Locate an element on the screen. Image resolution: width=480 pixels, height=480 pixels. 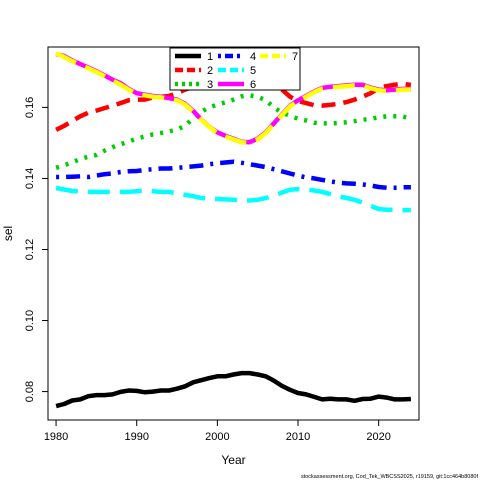
x-tick-label: 2010 is located at coordinates (298, 437).